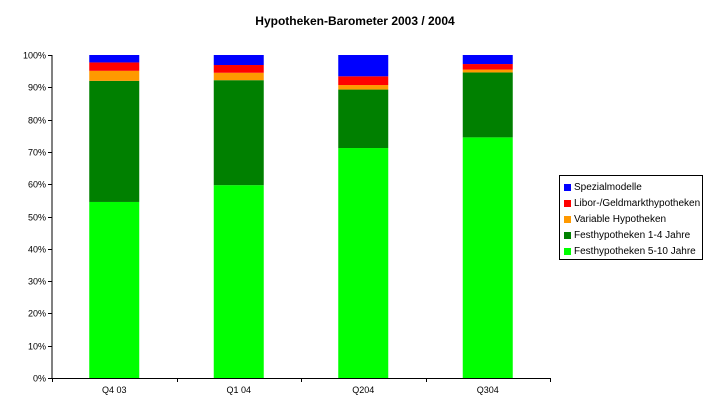  Describe the element at coordinates (37, 153) in the screenshot. I see `y-tick-label: 70%` at that location.